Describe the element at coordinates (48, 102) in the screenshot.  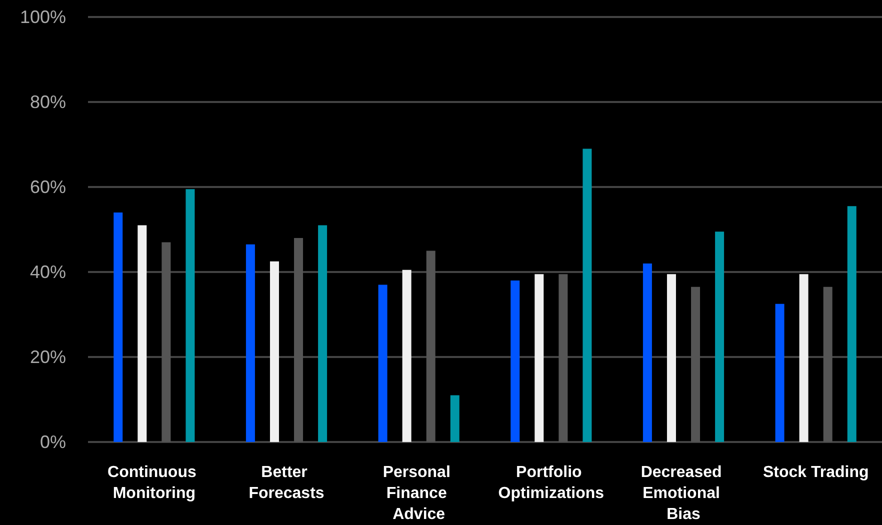
I see `y-tick-label: 80%` at that location.